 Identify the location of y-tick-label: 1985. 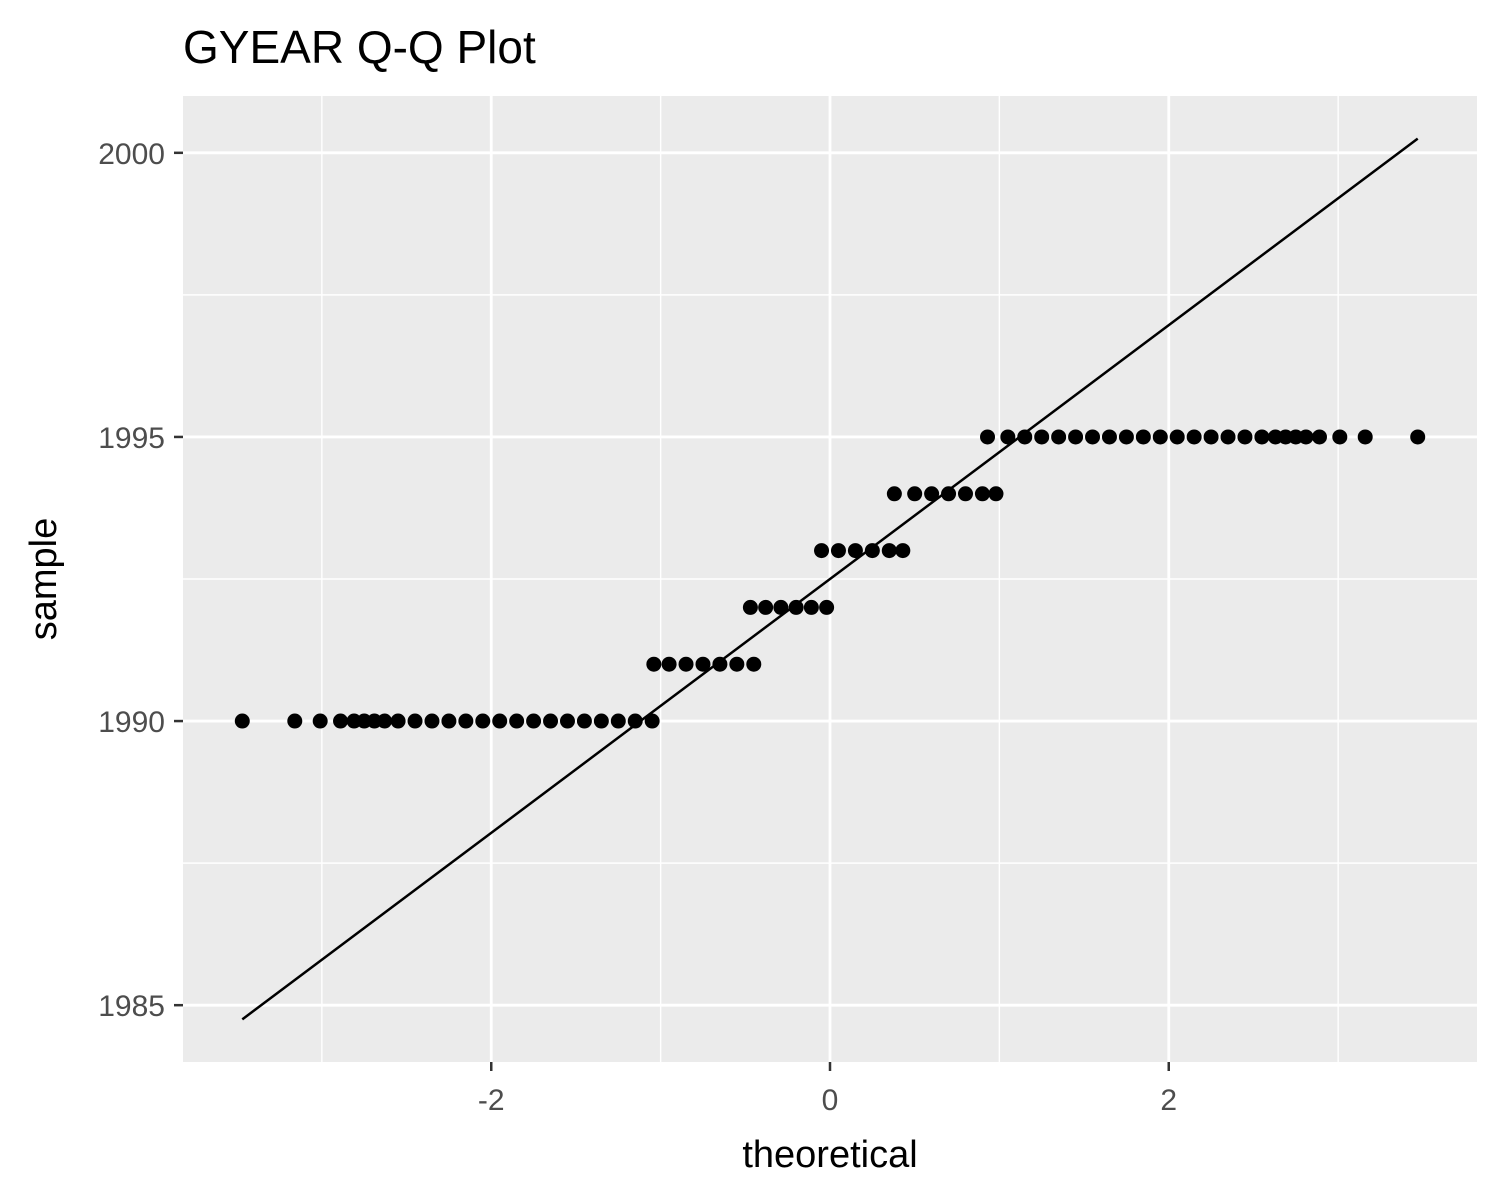
(131, 1006).